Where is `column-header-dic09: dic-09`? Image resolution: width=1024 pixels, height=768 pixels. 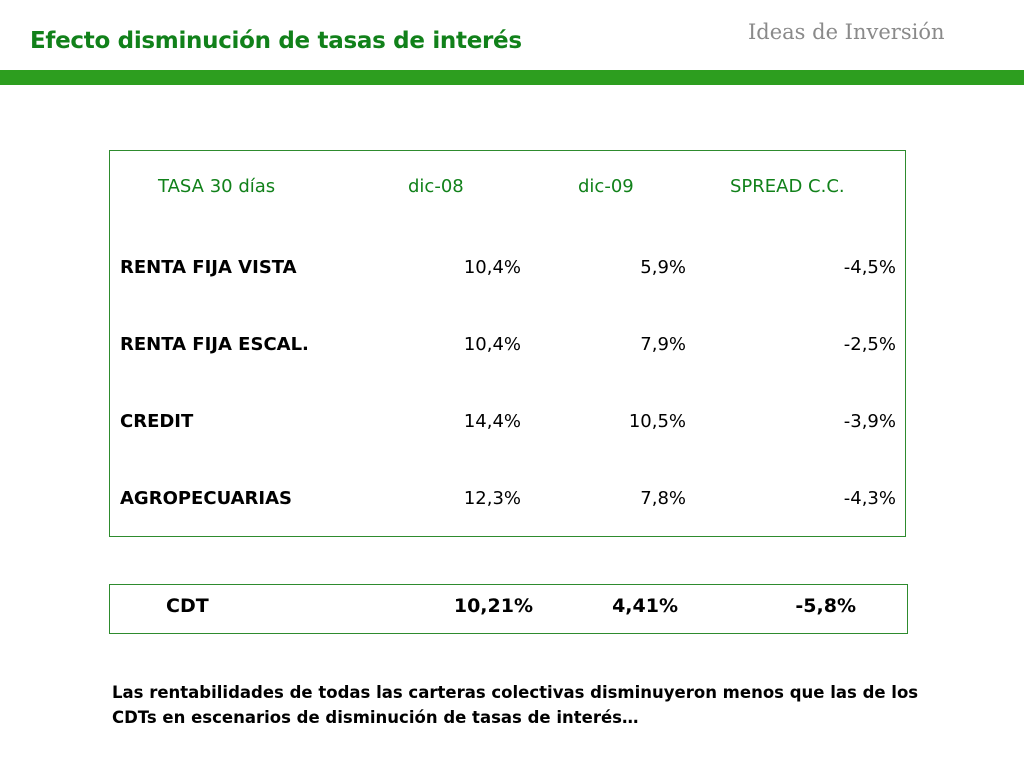 column-header-dic09: dic-09 is located at coordinates (606, 186).